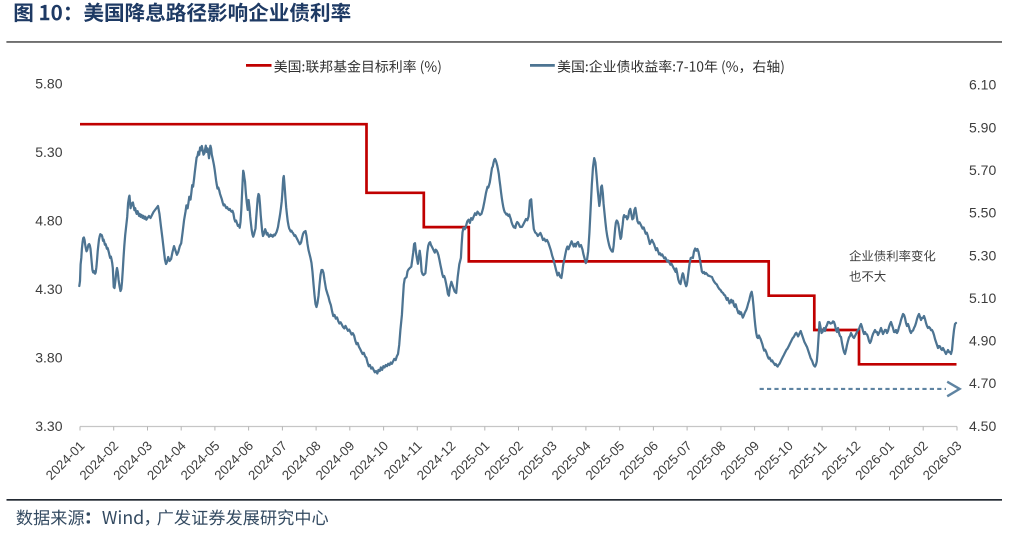 The width and height of the screenshot is (1024, 538). Describe the element at coordinates (982, 426) in the screenshot. I see `svg-text: 4.50` at that location.